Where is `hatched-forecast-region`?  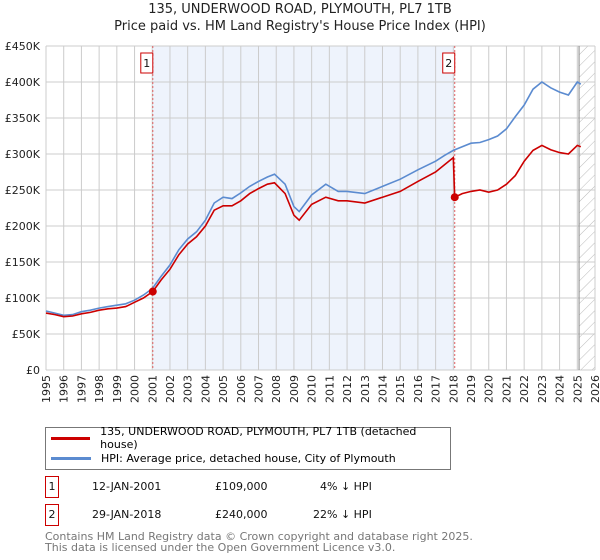 hatched-forecast-region is located at coordinates (587, 208).